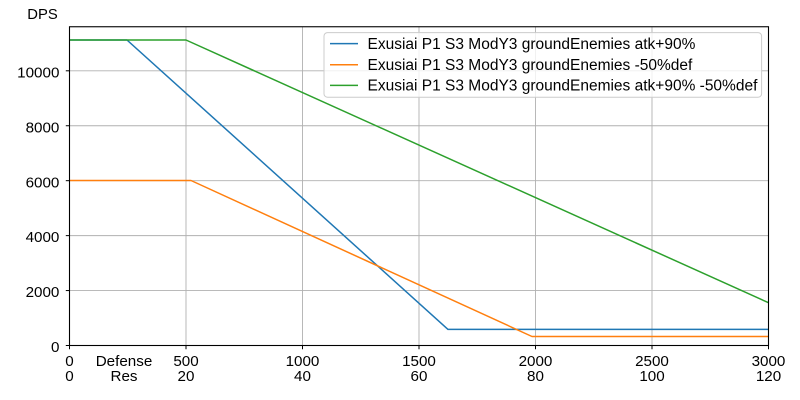 This screenshot has height=400, width=800. I want to click on svg-text: 1500, so click(419, 361).